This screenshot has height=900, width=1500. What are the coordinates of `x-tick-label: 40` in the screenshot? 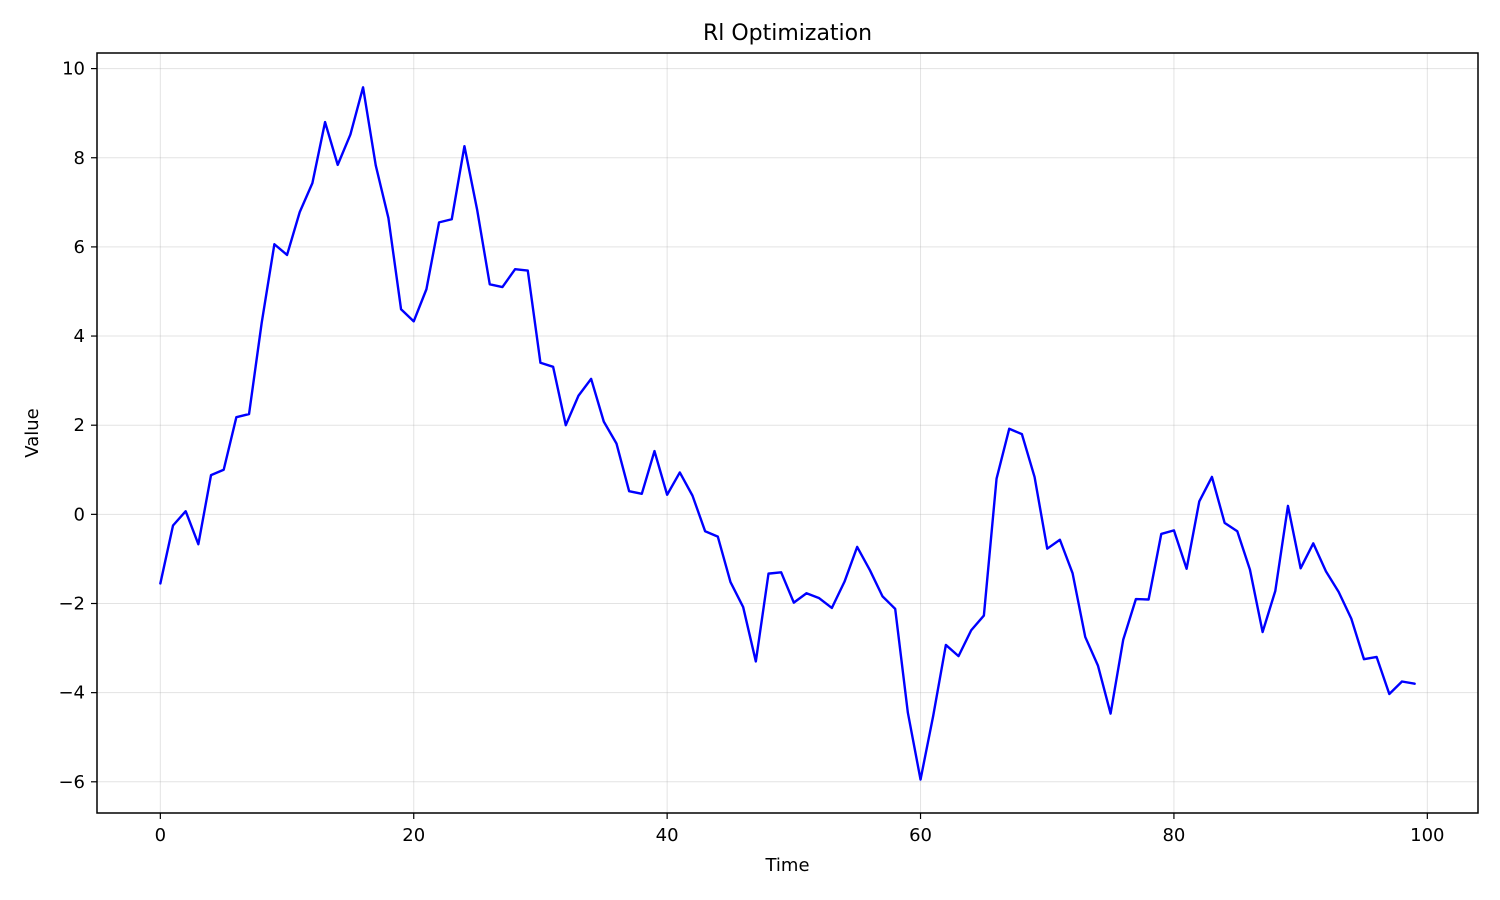 It's located at (667, 835).